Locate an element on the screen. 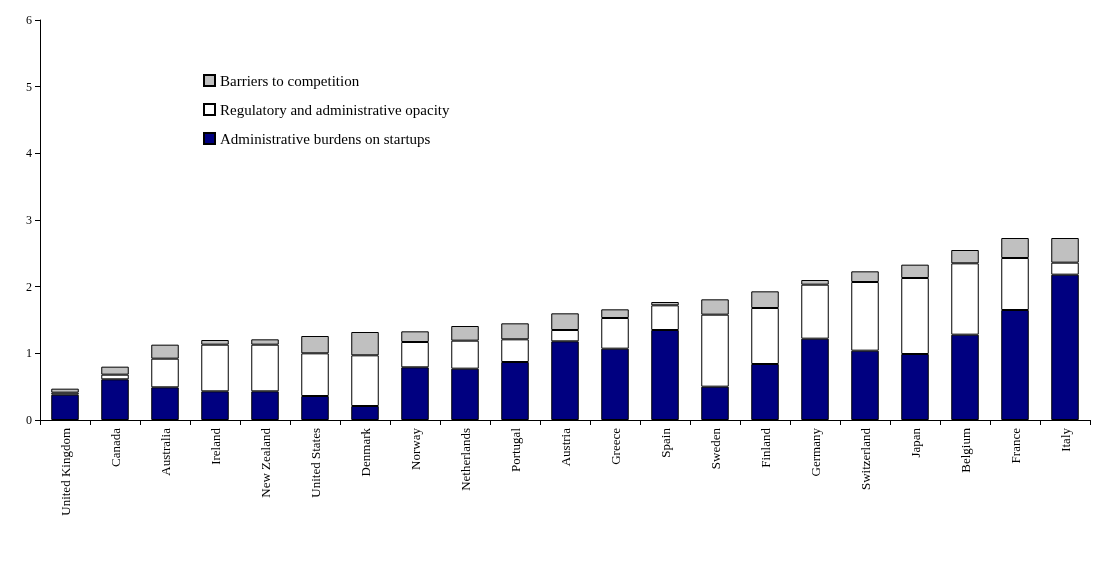 The image size is (1107, 565). x-tick-label: France is located at coordinates (1015, 445).